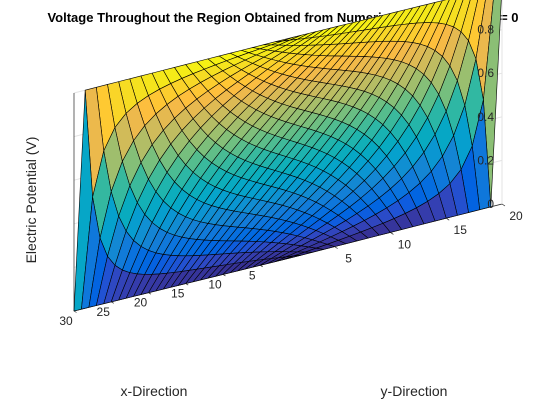  I want to click on y-axis-label: y-Direction, so click(414, 391).